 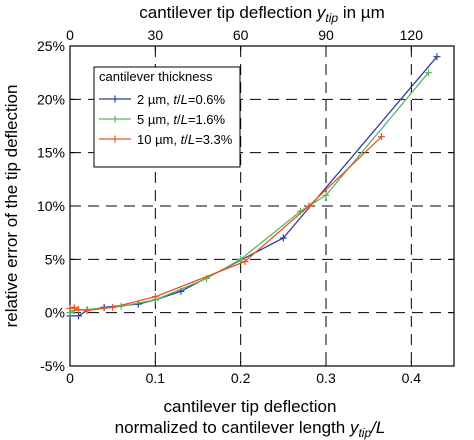 I want to click on y-tick-label: 10%, so click(x=51, y=206).